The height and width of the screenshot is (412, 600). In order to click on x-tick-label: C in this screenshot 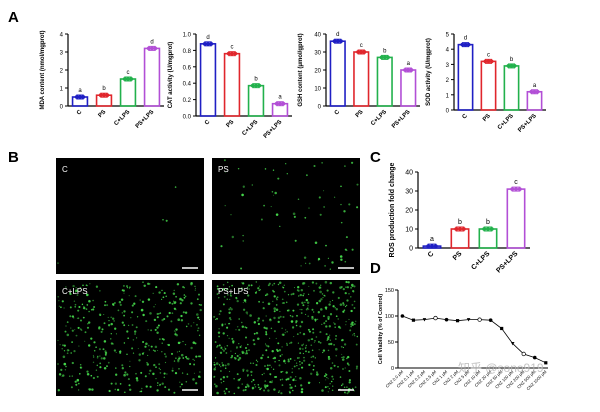, I will do `click(431, 254)`.